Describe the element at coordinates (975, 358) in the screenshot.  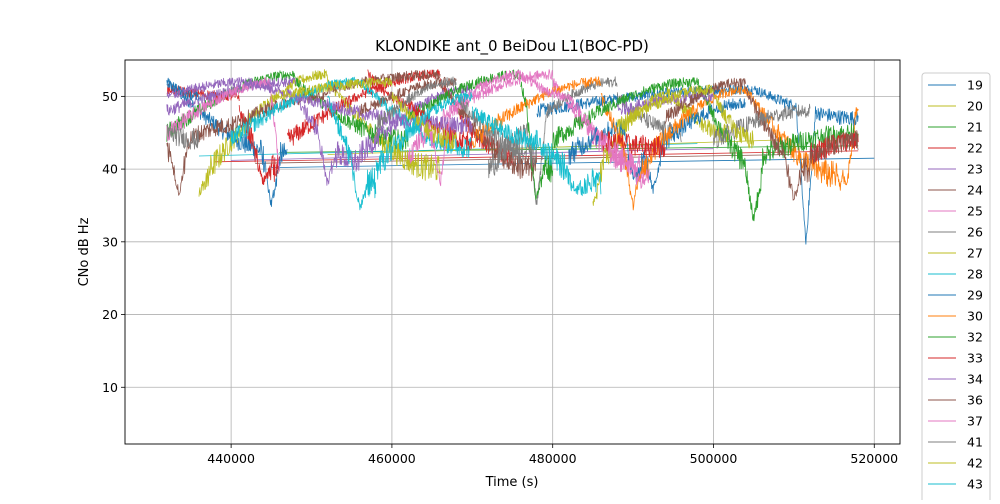
I see `legend-label: 33` at that location.